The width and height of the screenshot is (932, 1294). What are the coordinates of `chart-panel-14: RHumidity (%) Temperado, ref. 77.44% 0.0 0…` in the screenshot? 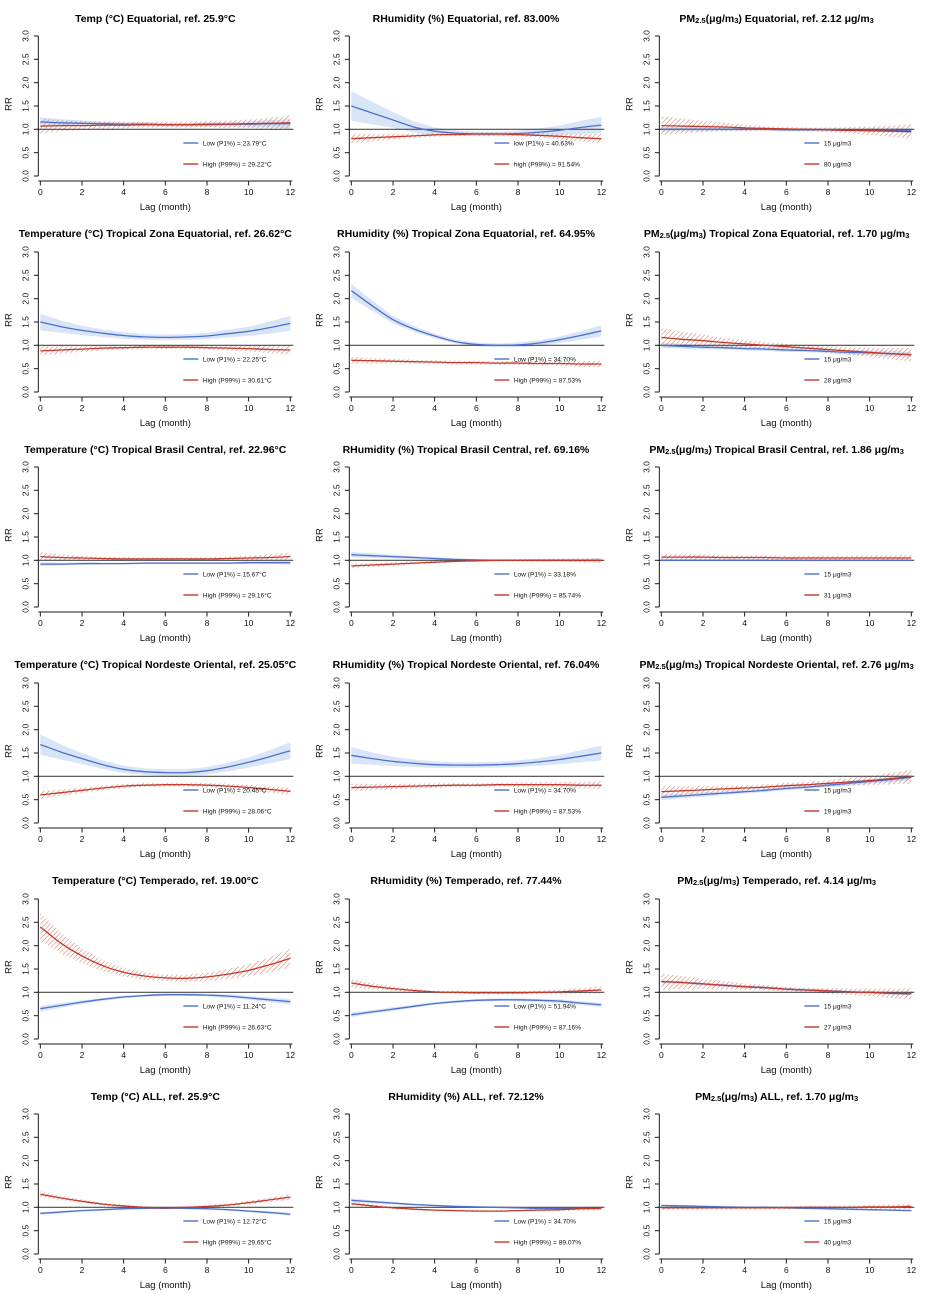 It's located at (466, 970).